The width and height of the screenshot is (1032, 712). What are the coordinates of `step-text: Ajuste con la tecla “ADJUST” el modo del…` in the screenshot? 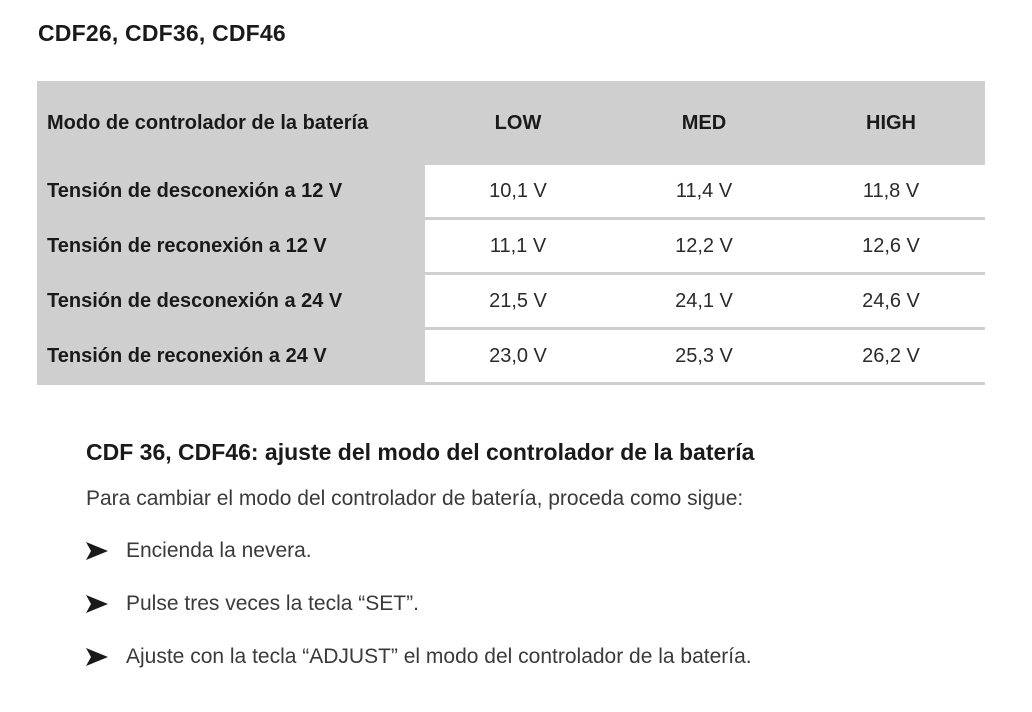 It's located at (439, 656).